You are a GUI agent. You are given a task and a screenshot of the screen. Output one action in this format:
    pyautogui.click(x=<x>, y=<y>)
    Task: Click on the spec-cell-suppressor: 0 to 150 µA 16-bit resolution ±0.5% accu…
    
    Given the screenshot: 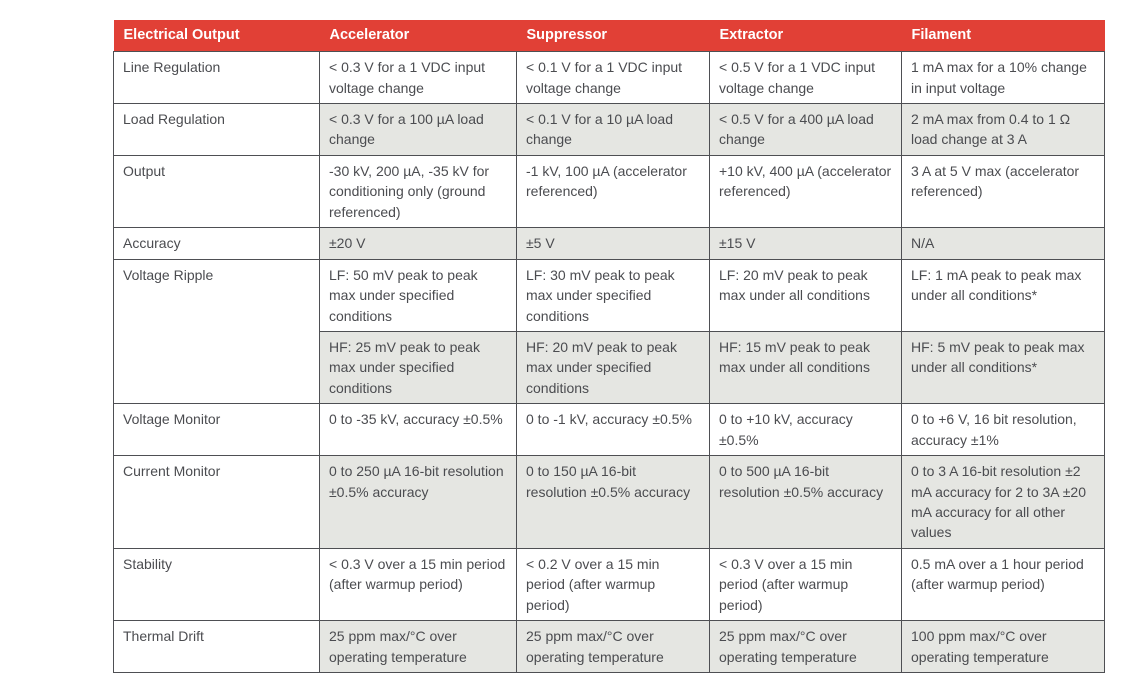 What is the action you would take?
    pyautogui.click(x=613, y=502)
    